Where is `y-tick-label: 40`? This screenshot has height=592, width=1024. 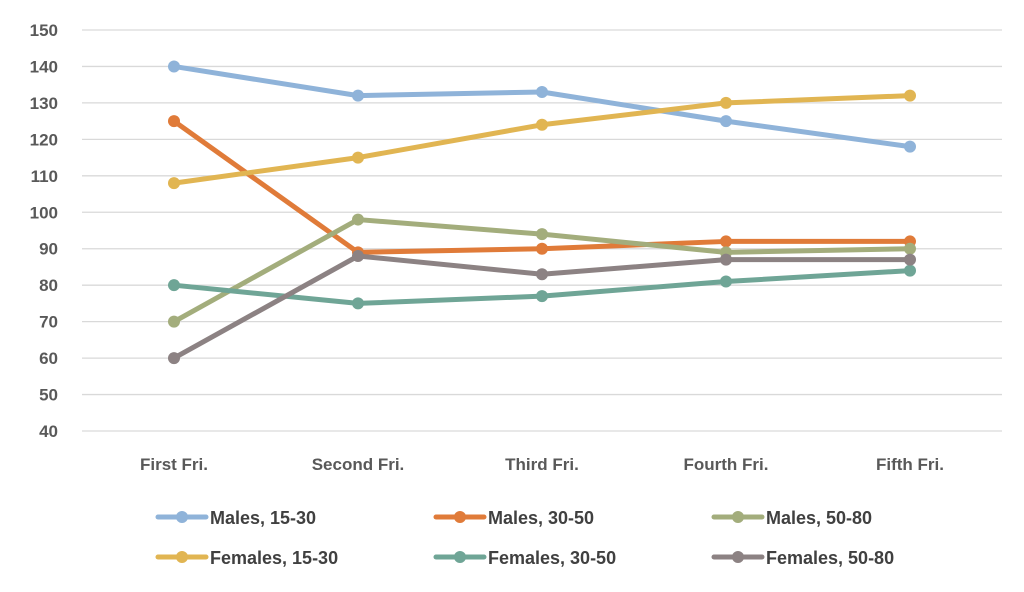 y-tick-label: 40 is located at coordinates (48, 431).